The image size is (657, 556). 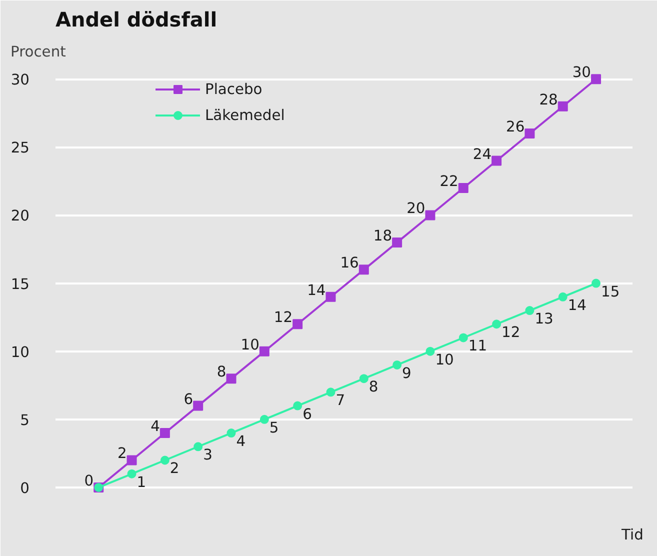 I want to click on y-tick-label: 5, so click(x=25, y=420).